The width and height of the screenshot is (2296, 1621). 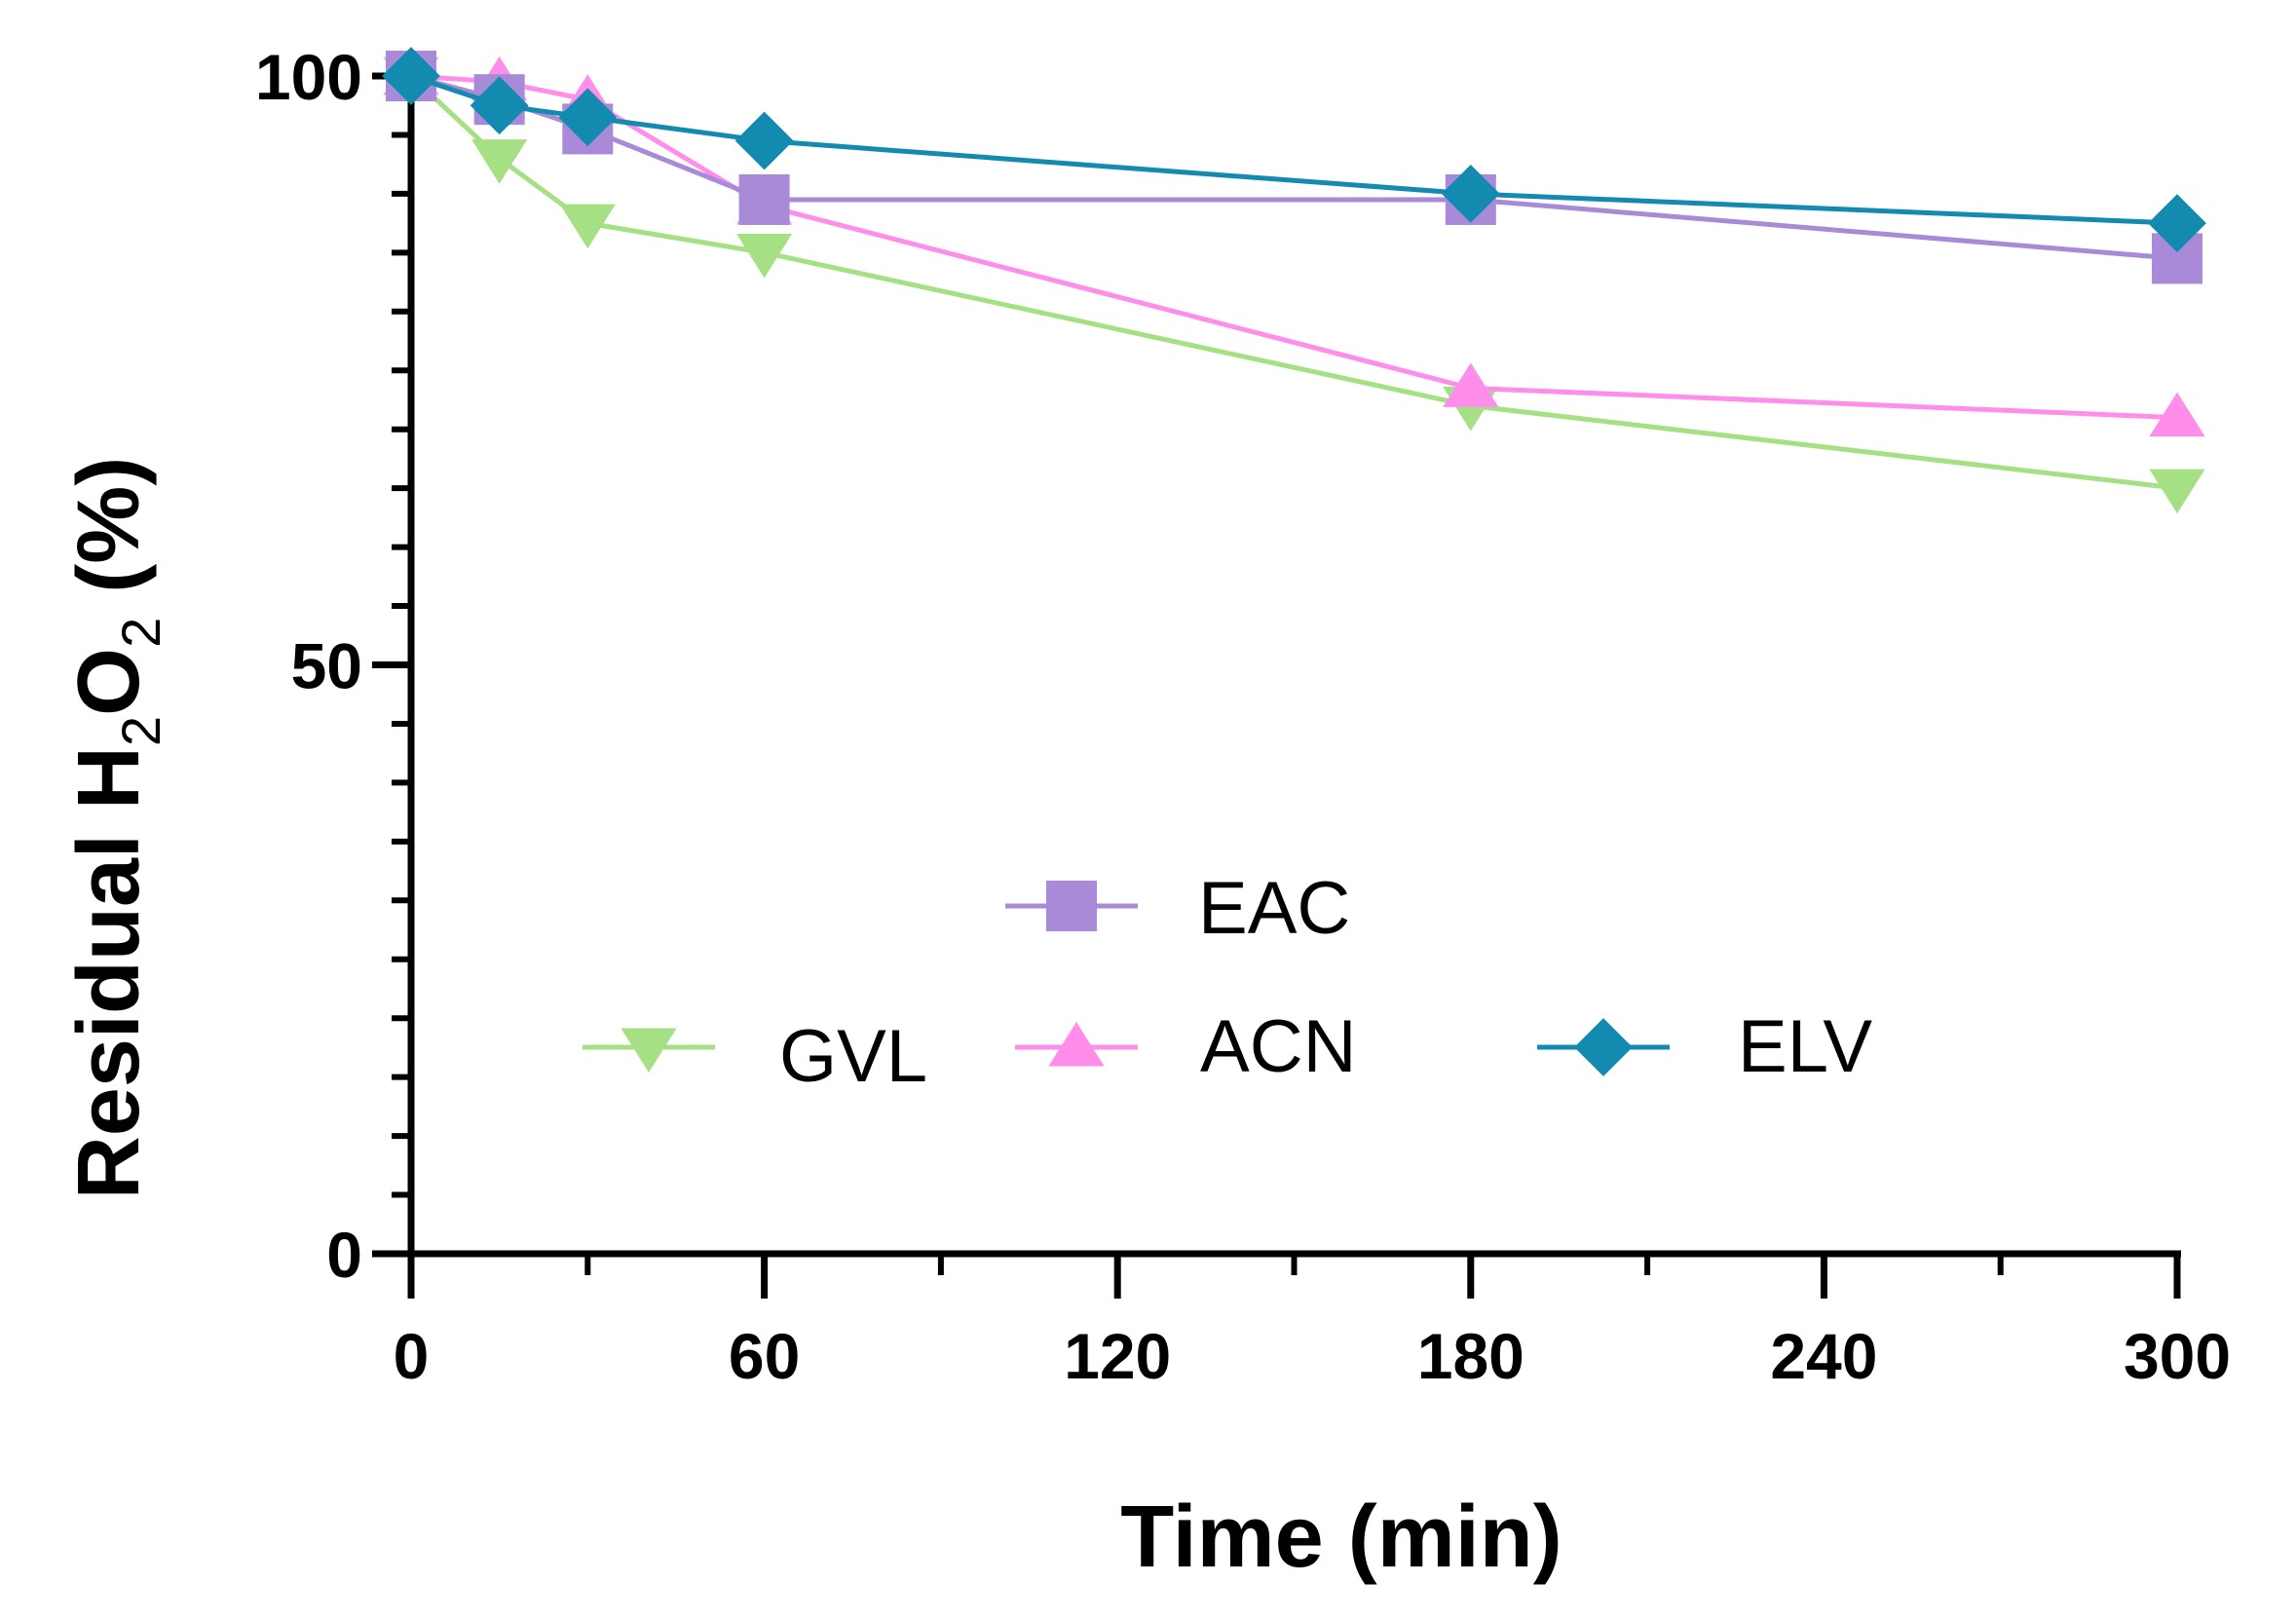 What do you see at coordinates (412, 1356) in the screenshot?
I see `x-tick-label: 0` at bounding box center [412, 1356].